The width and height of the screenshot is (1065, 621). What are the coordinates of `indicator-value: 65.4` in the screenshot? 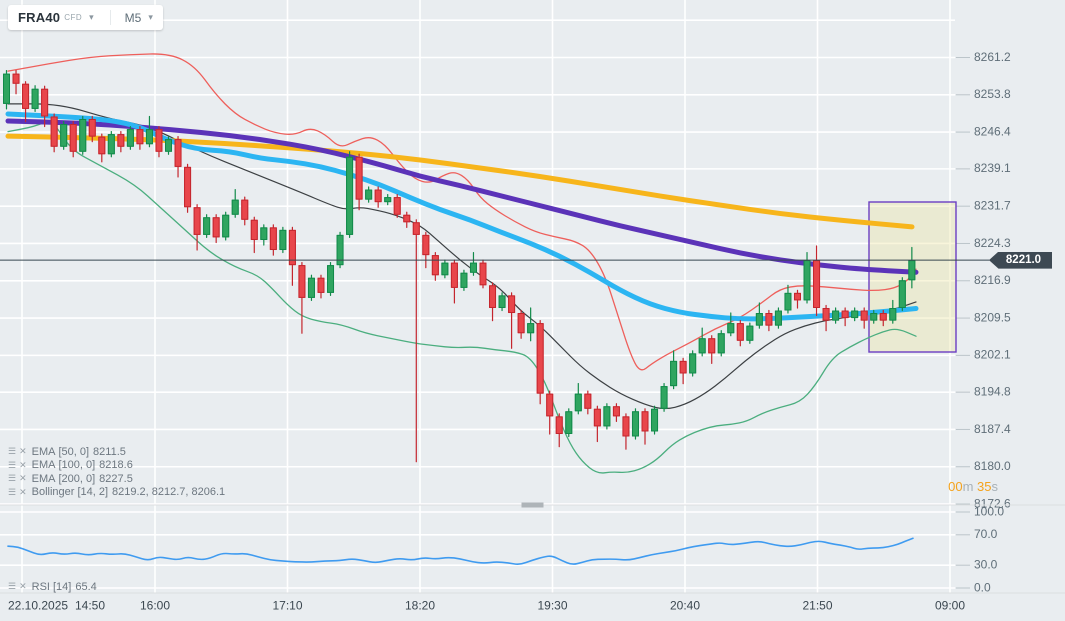 It's located at (86, 586).